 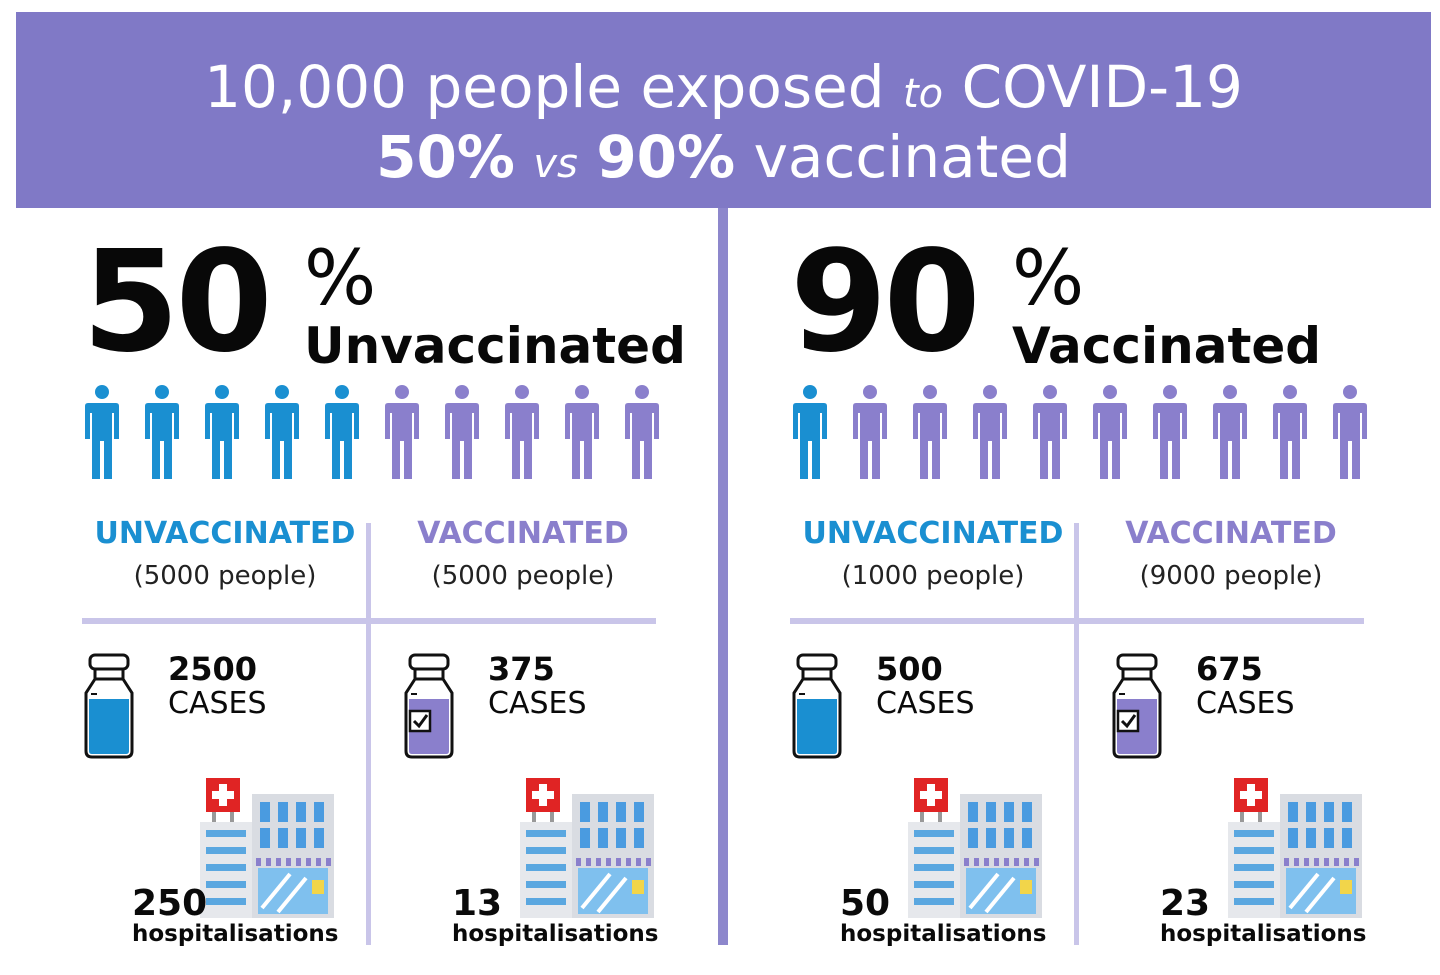 I want to click on center-divider, so click(x=723, y=576).